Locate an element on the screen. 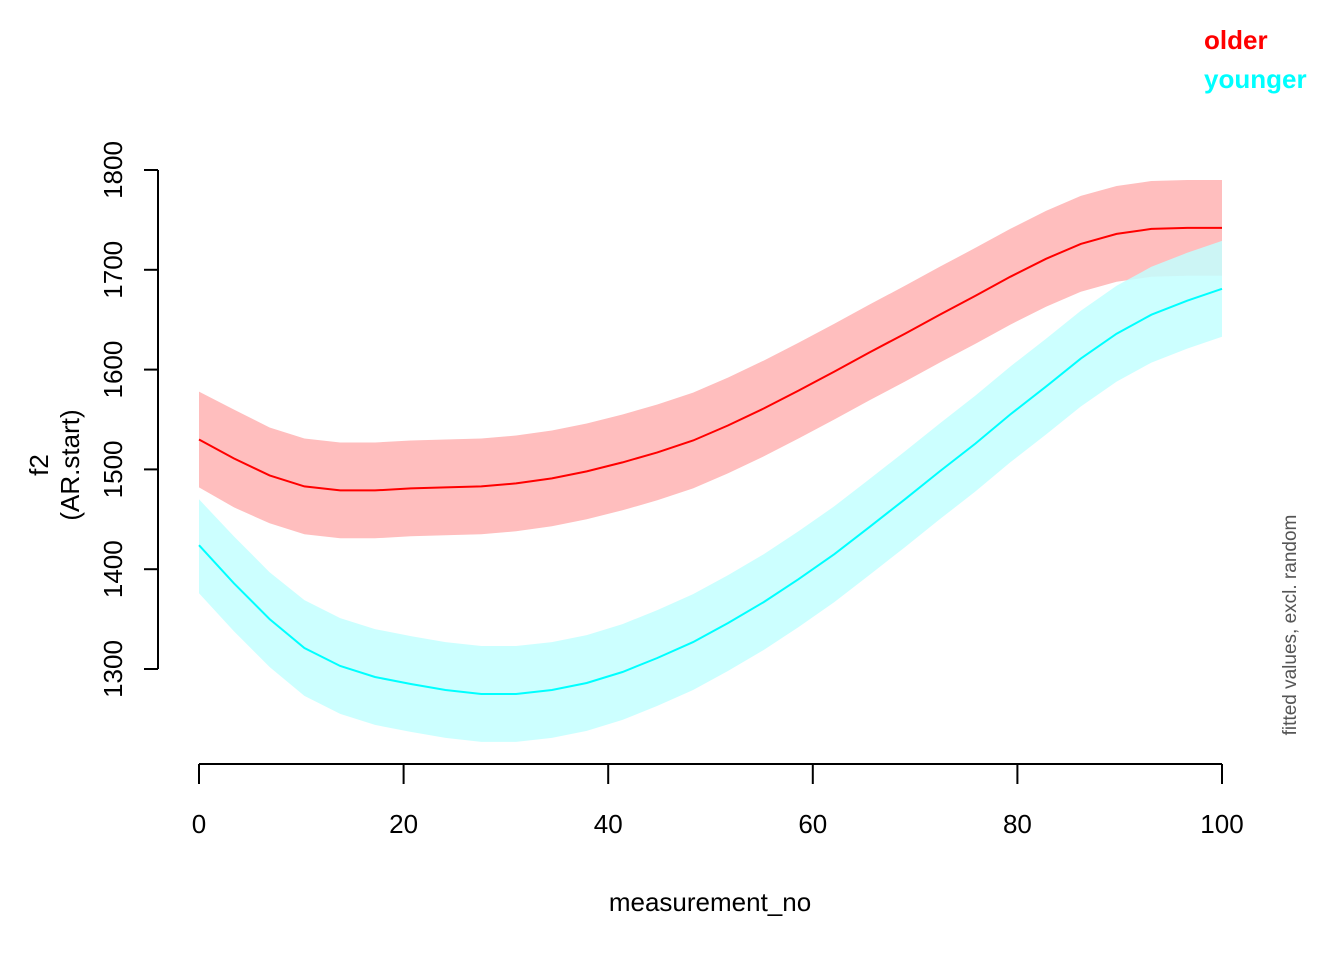 This screenshot has width=1344, height=960. y-axis: 1300 1400 1500 1600 1700 1800 is located at coordinates (128, 419).